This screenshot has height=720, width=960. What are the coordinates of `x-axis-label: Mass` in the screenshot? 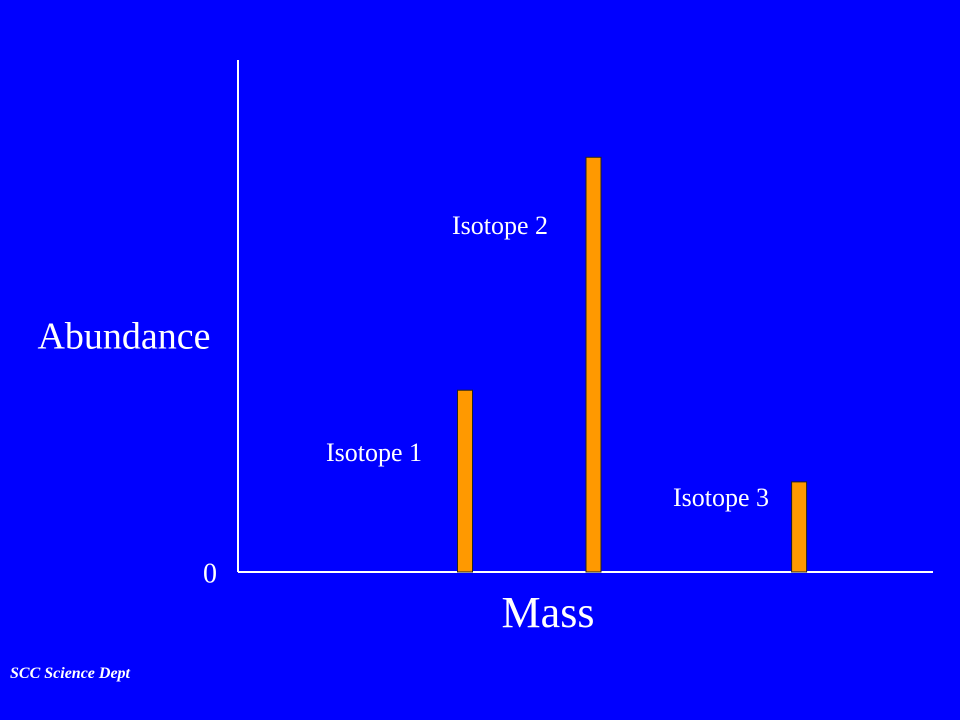 It's located at (548, 612).